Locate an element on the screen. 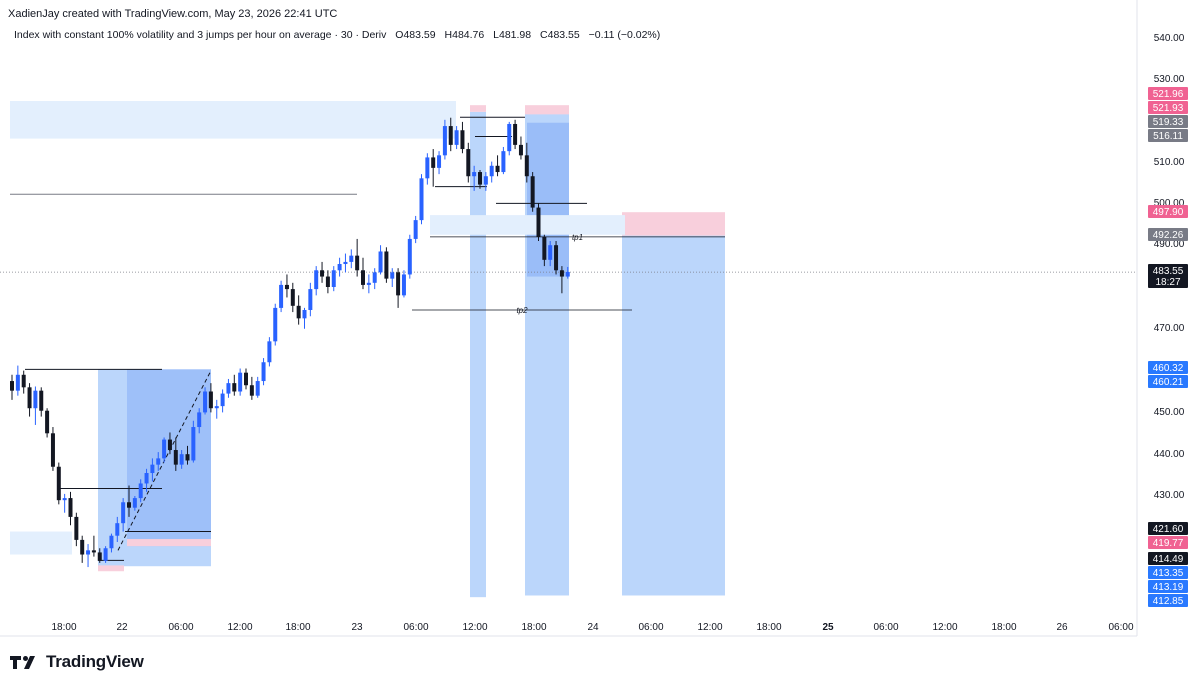 The image size is (1200, 692). y-tick-label: 500.00 is located at coordinates (1169, 203).